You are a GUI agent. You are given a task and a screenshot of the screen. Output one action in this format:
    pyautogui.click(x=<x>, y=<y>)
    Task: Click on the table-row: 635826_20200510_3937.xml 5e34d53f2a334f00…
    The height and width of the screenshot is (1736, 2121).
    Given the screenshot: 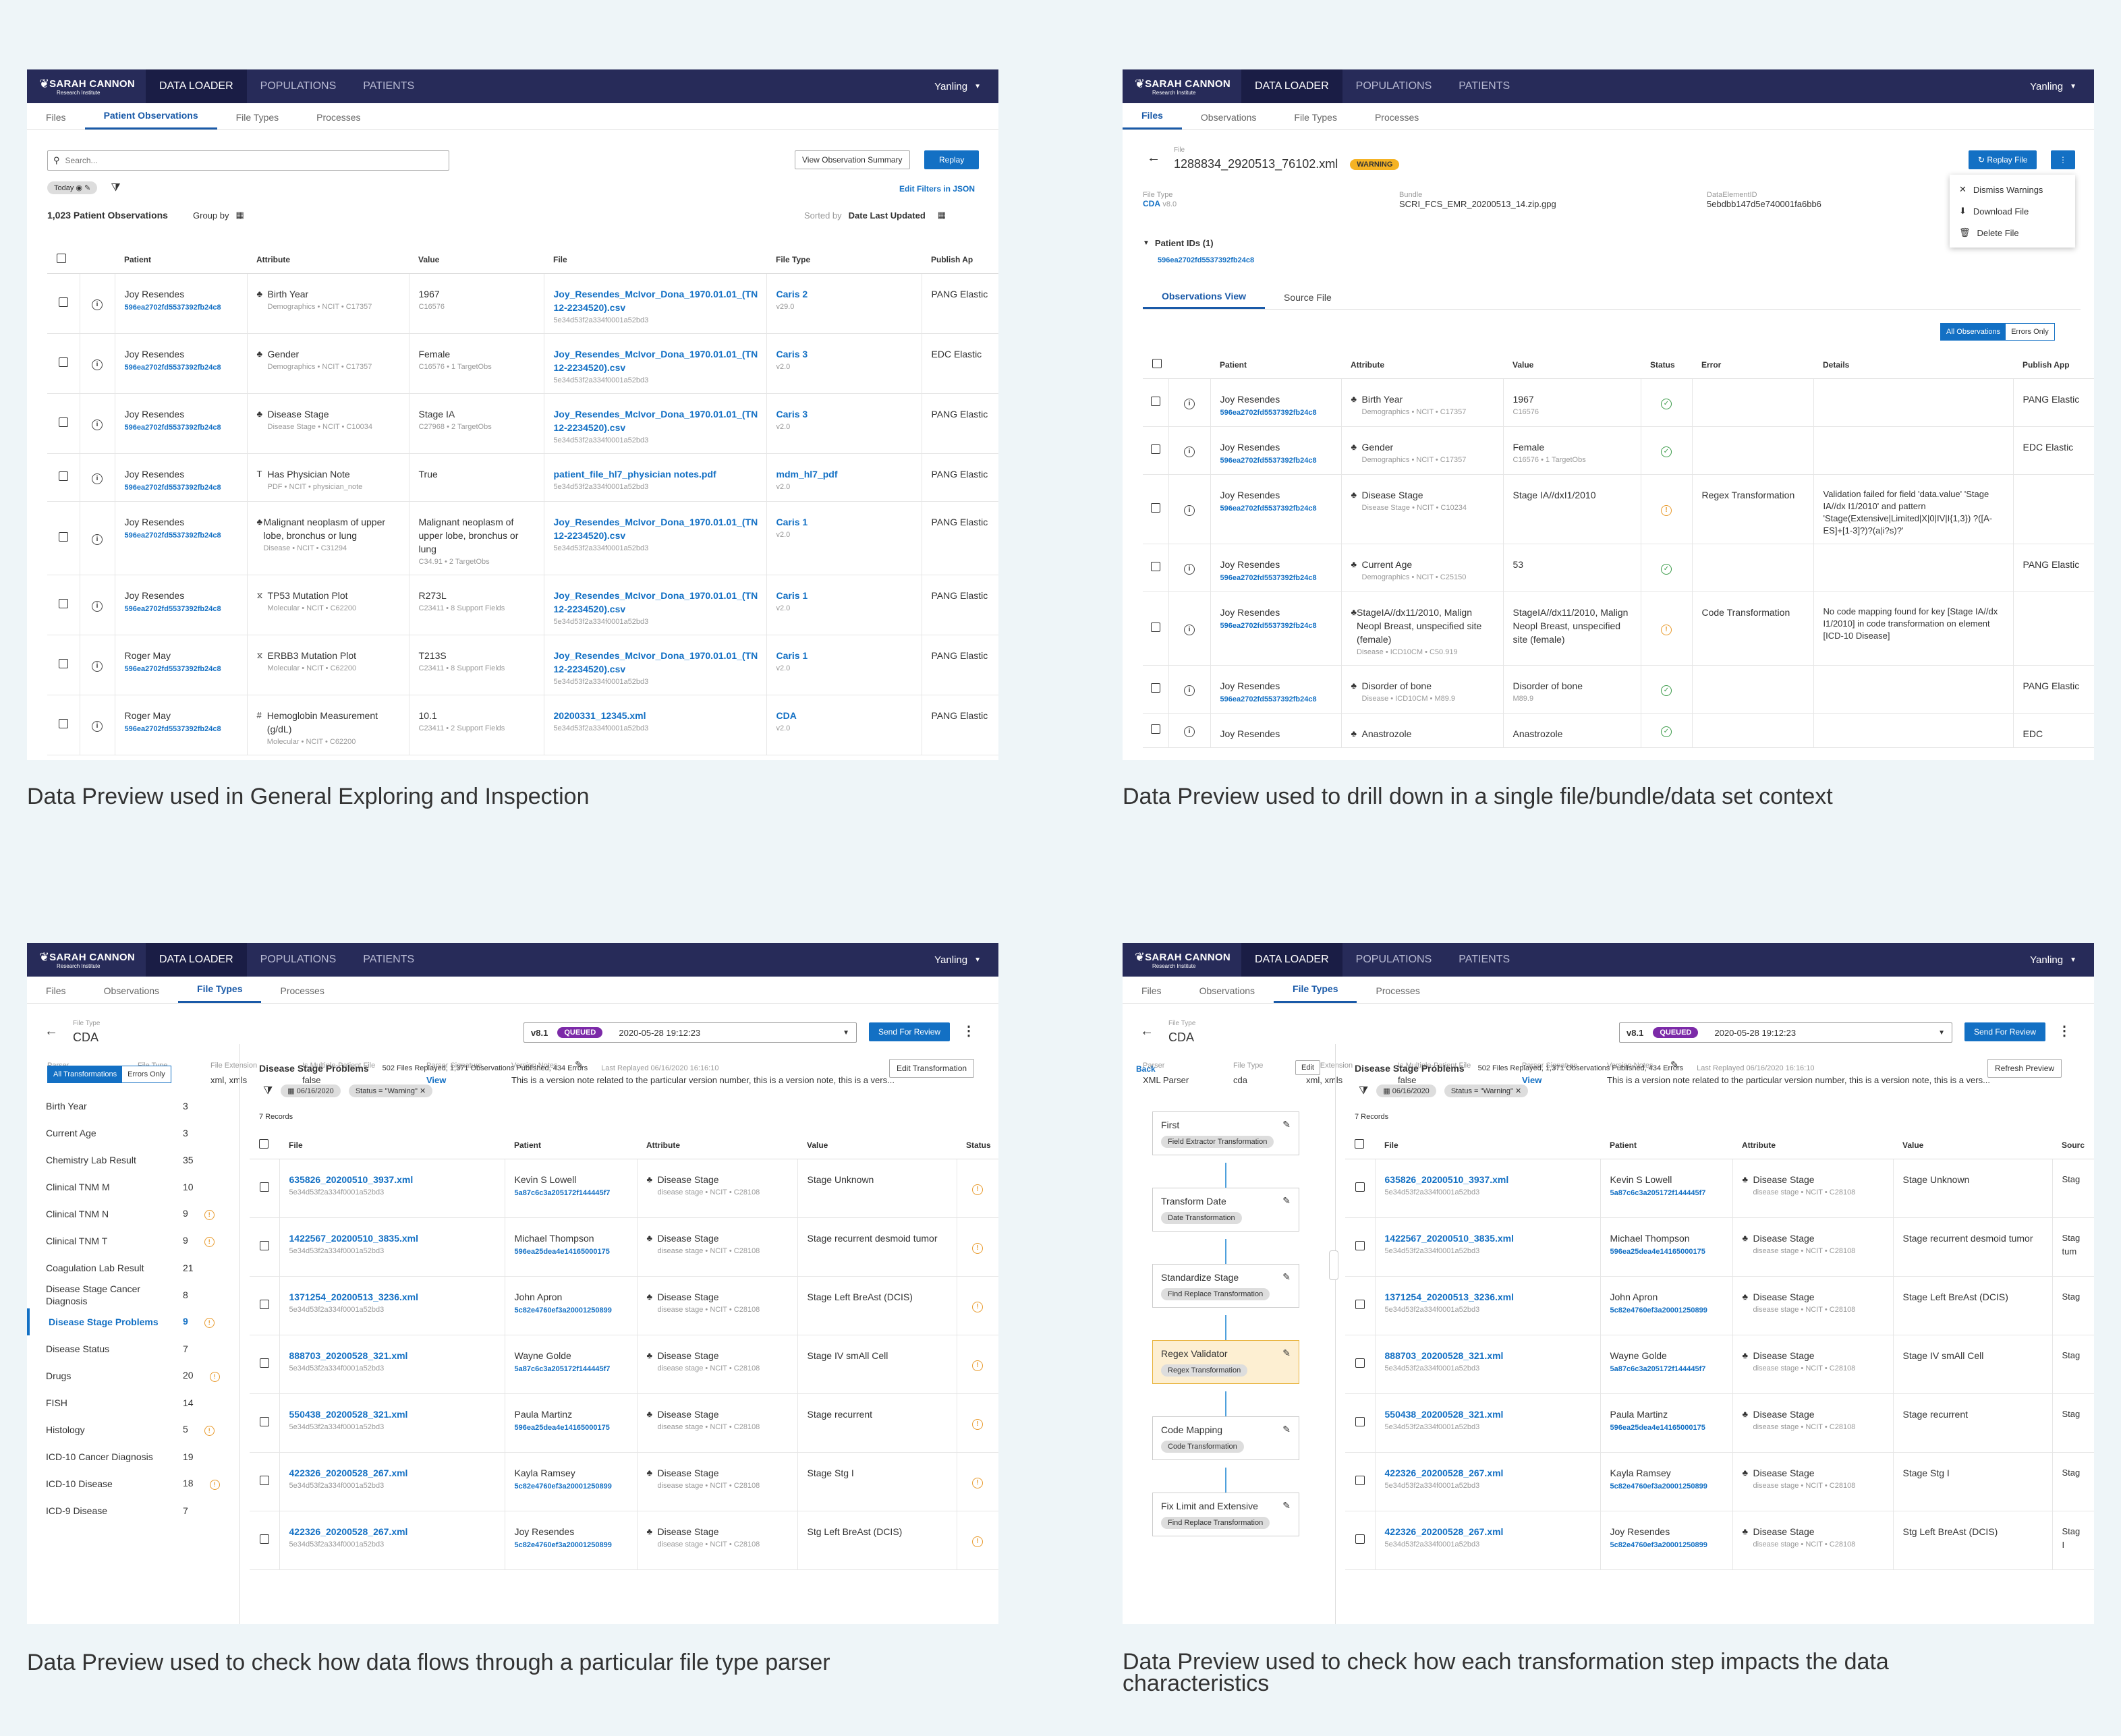 What is the action you would take?
    pyautogui.click(x=624, y=1188)
    